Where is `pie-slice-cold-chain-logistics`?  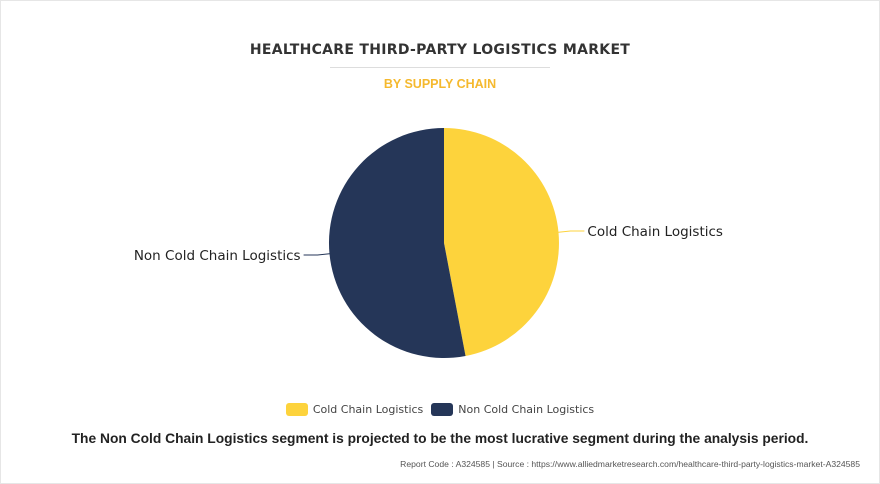 pie-slice-cold-chain-logistics is located at coordinates (501, 242).